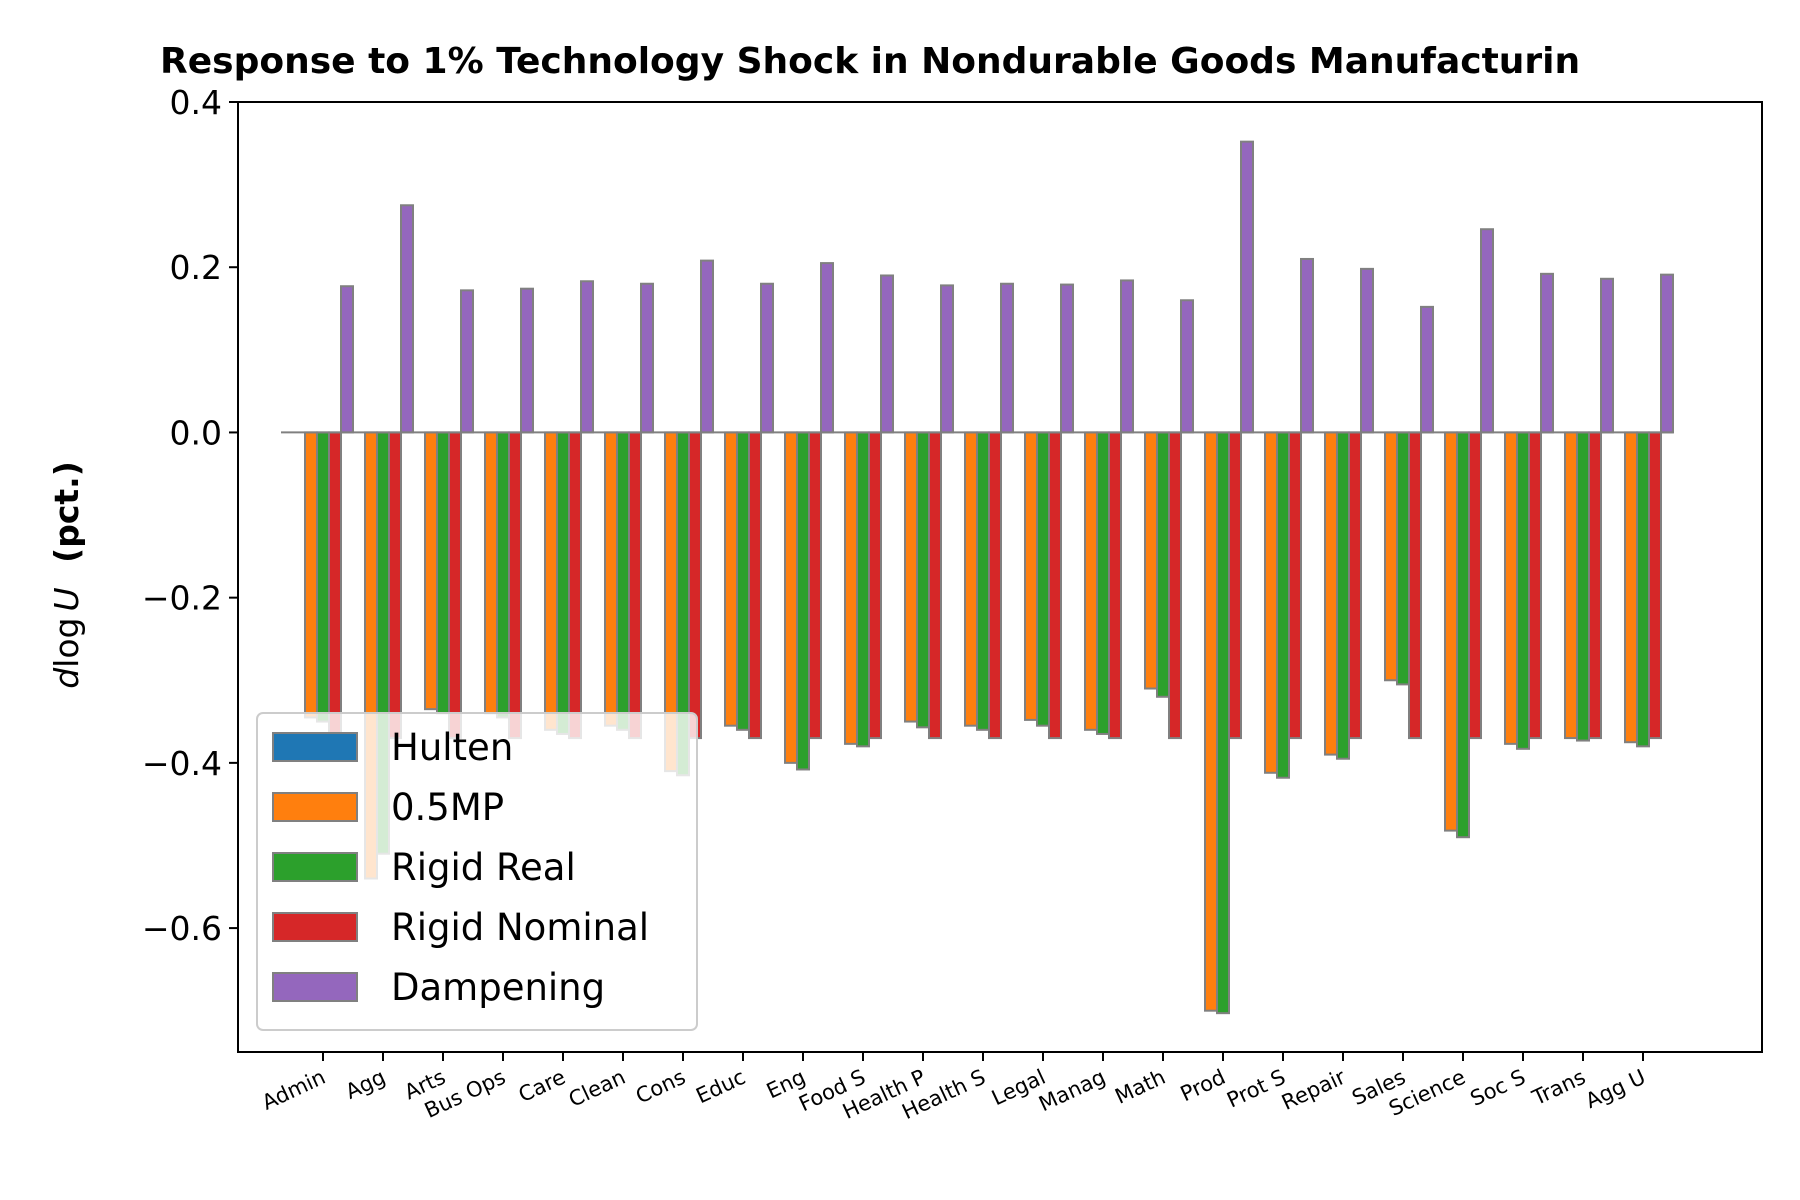  I want to click on bar-rigid-real-clean, so click(623, 581).